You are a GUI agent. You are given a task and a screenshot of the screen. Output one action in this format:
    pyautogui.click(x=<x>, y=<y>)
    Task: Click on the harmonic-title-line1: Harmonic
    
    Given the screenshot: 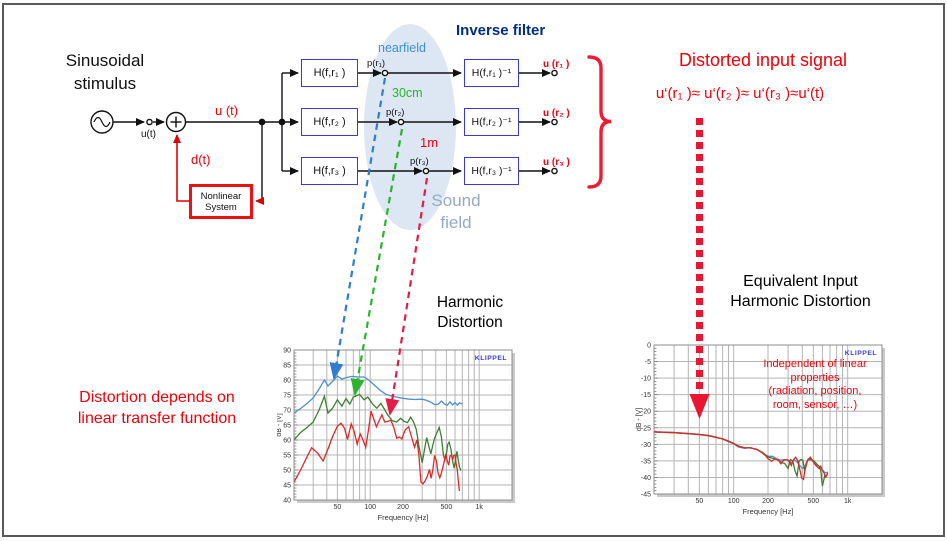 What is the action you would take?
    pyautogui.click(x=470, y=302)
    